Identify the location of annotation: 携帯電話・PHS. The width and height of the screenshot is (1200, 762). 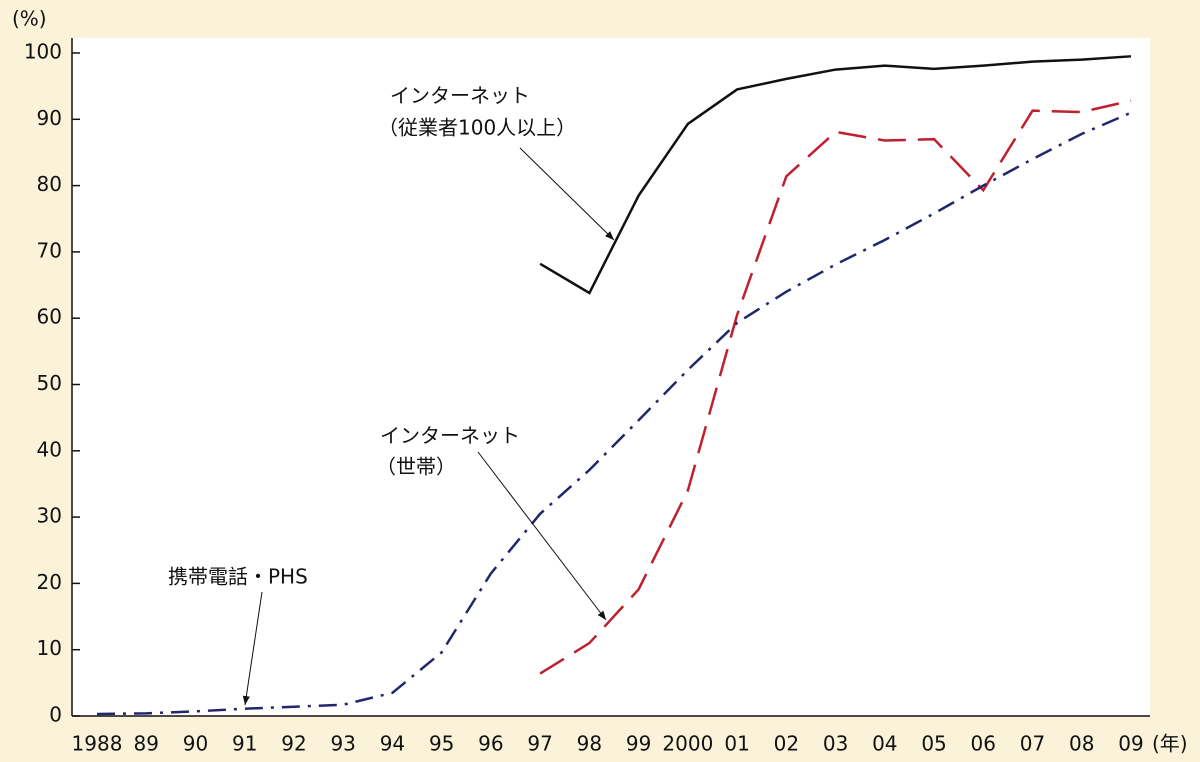
(238, 577).